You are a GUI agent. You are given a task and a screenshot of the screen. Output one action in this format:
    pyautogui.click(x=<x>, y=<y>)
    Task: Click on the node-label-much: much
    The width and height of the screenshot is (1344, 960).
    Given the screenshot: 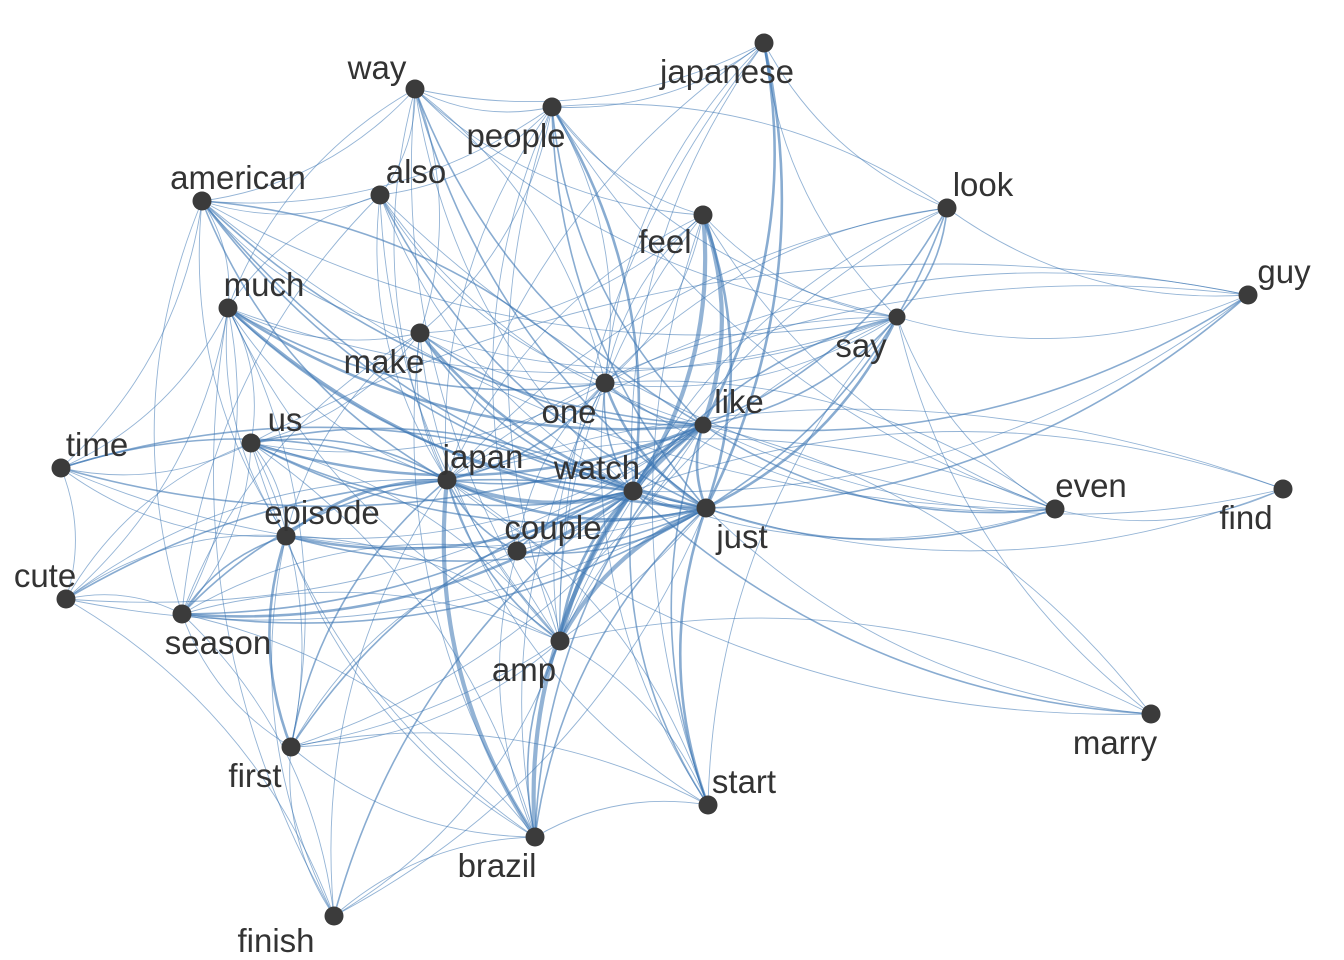 What is the action you would take?
    pyautogui.click(x=264, y=284)
    